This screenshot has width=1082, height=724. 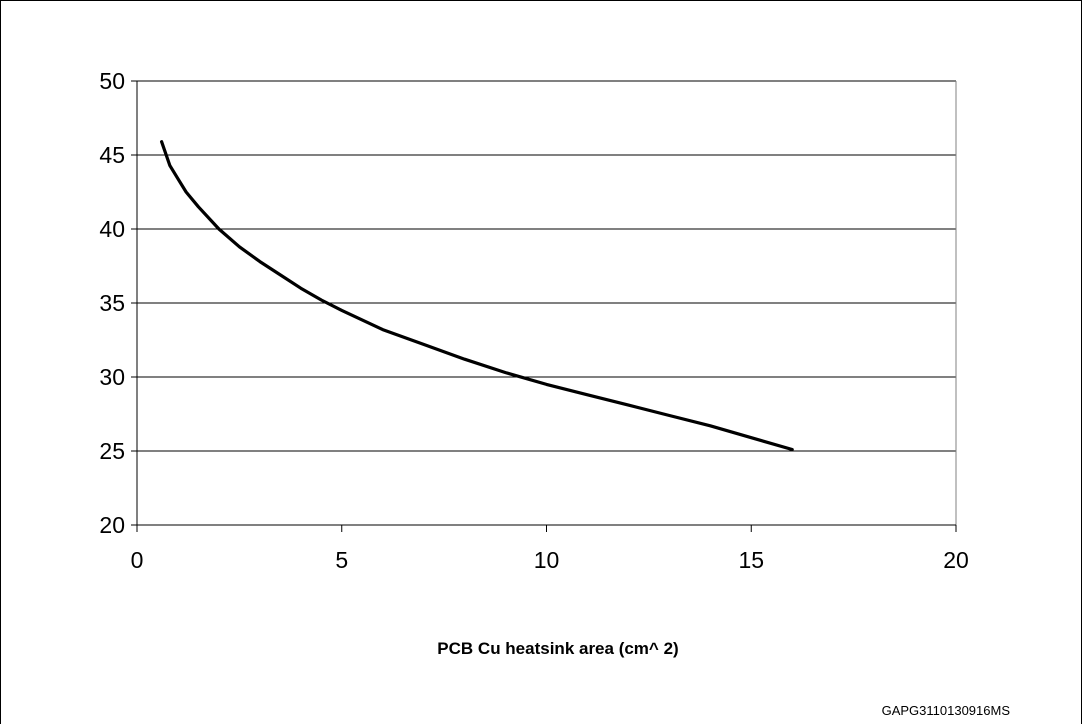 What do you see at coordinates (112, 81) in the screenshot?
I see `y-tick-label: 50` at bounding box center [112, 81].